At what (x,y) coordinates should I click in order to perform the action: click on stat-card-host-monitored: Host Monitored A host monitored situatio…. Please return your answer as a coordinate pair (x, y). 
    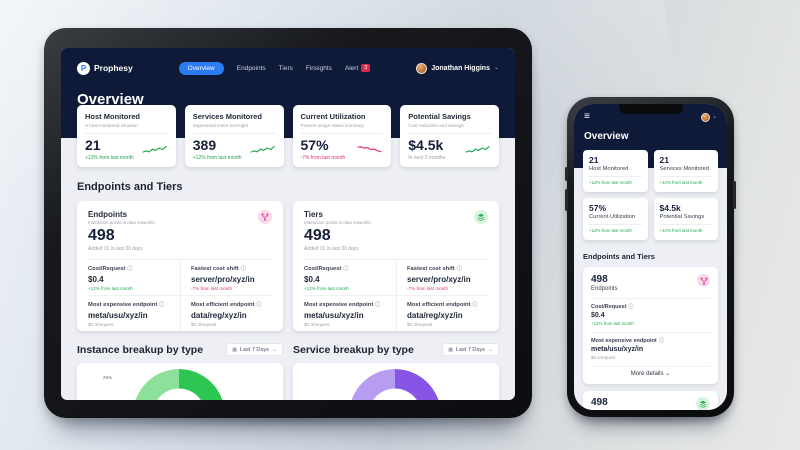
    Looking at the image, I should click on (126, 136).